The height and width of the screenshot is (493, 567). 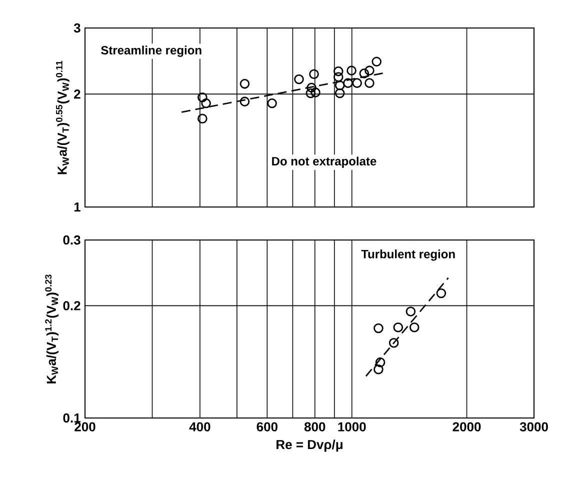 What do you see at coordinates (199, 427) in the screenshot?
I see `x-tick-label: 400` at bounding box center [199, 427].